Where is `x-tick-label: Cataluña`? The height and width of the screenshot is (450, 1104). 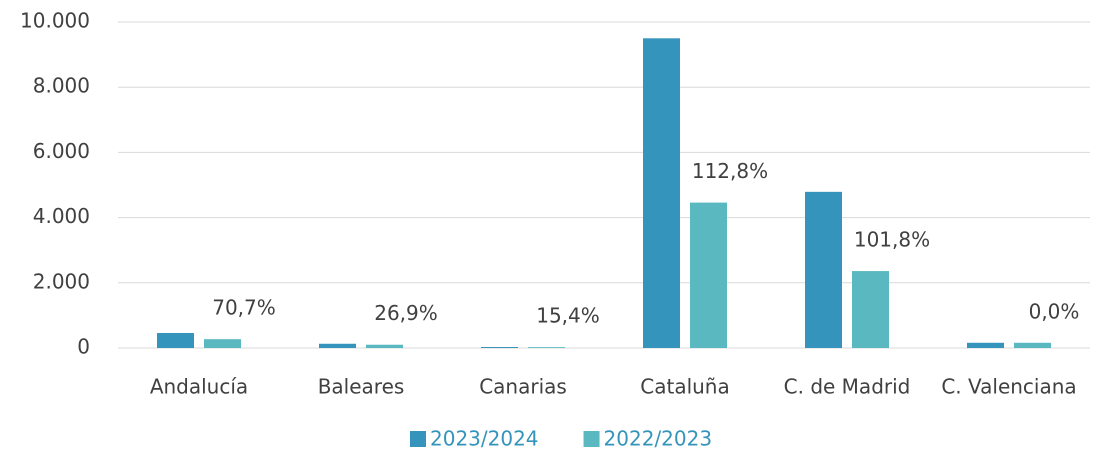
x-tick-label: Cataluña is located at coordinates (684, 387).